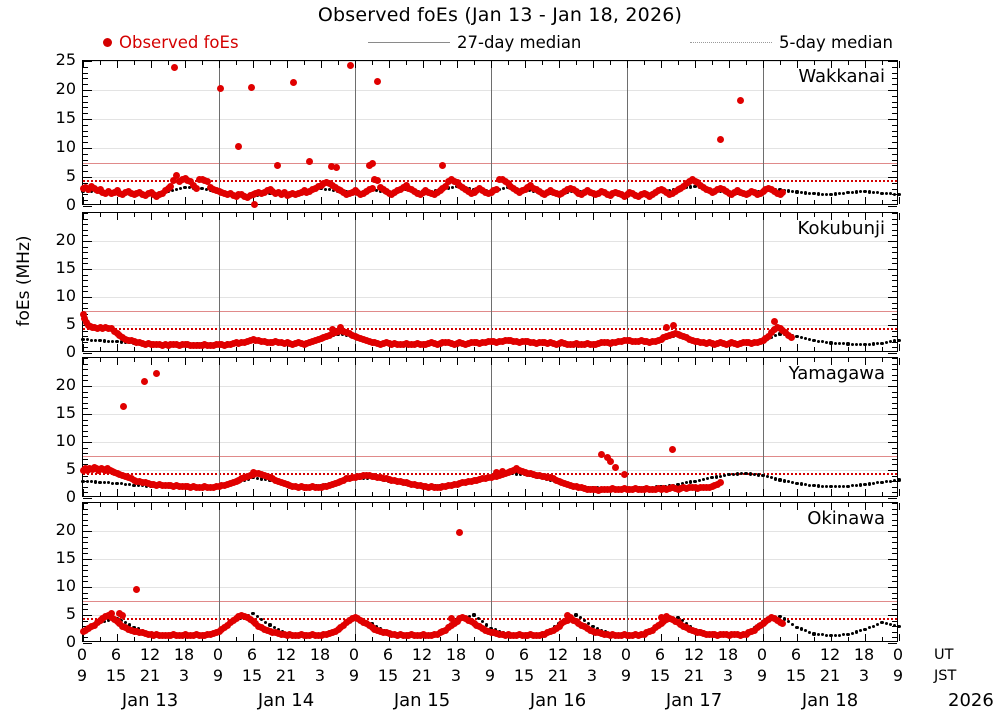 The image size is (1000, 714). What do you see at coordinates (354, 654) in the screenshot?
I see `x-tick-label-ut: 0` at bounding box center [354, 654].